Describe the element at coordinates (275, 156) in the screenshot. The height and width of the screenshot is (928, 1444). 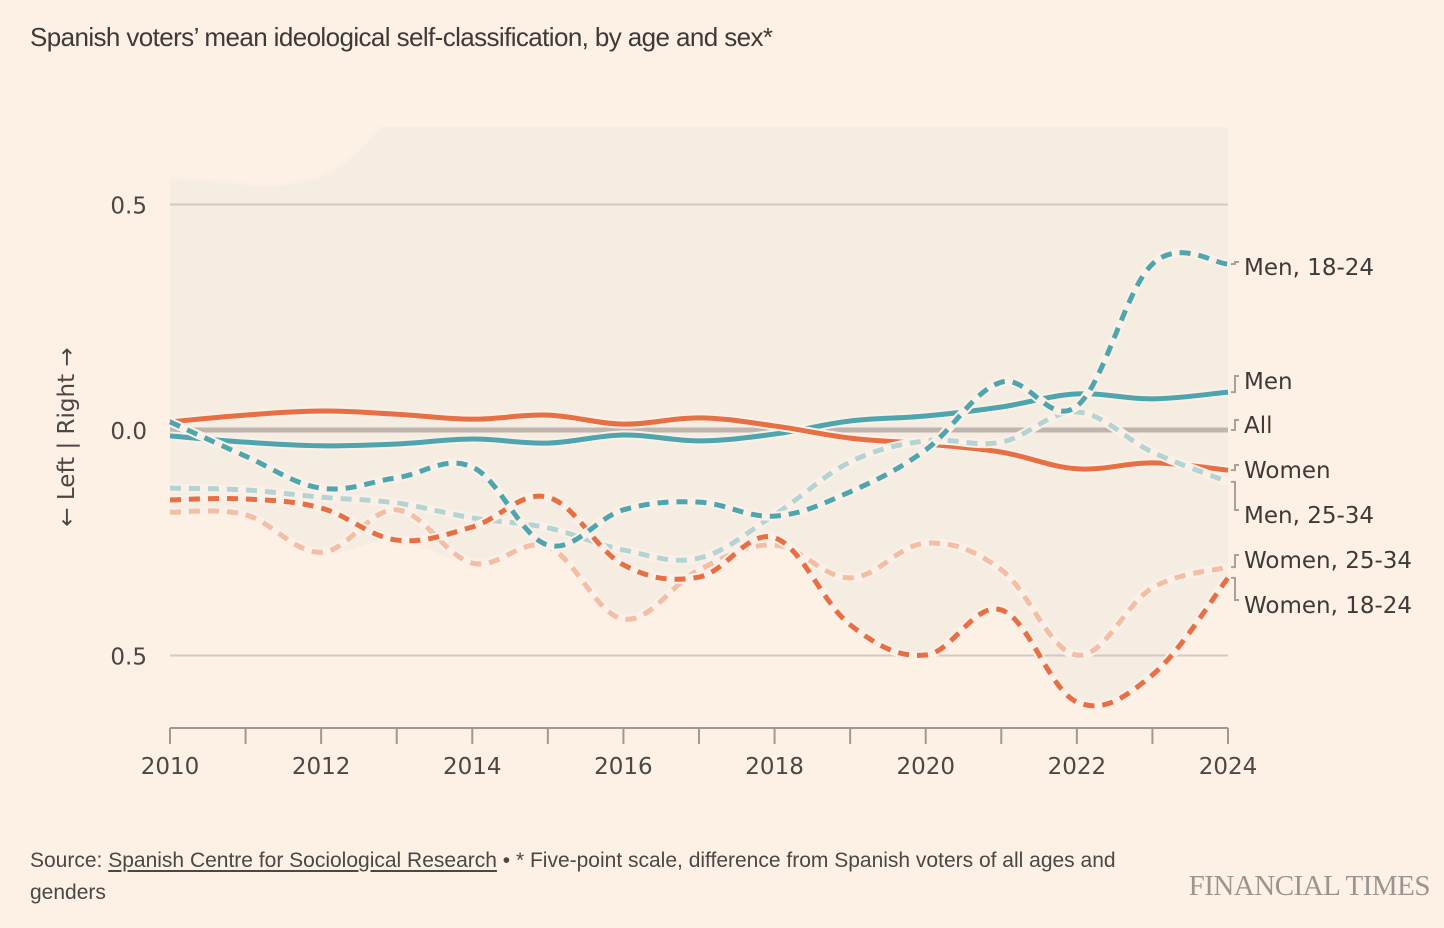
I see `band-edge` at that location.